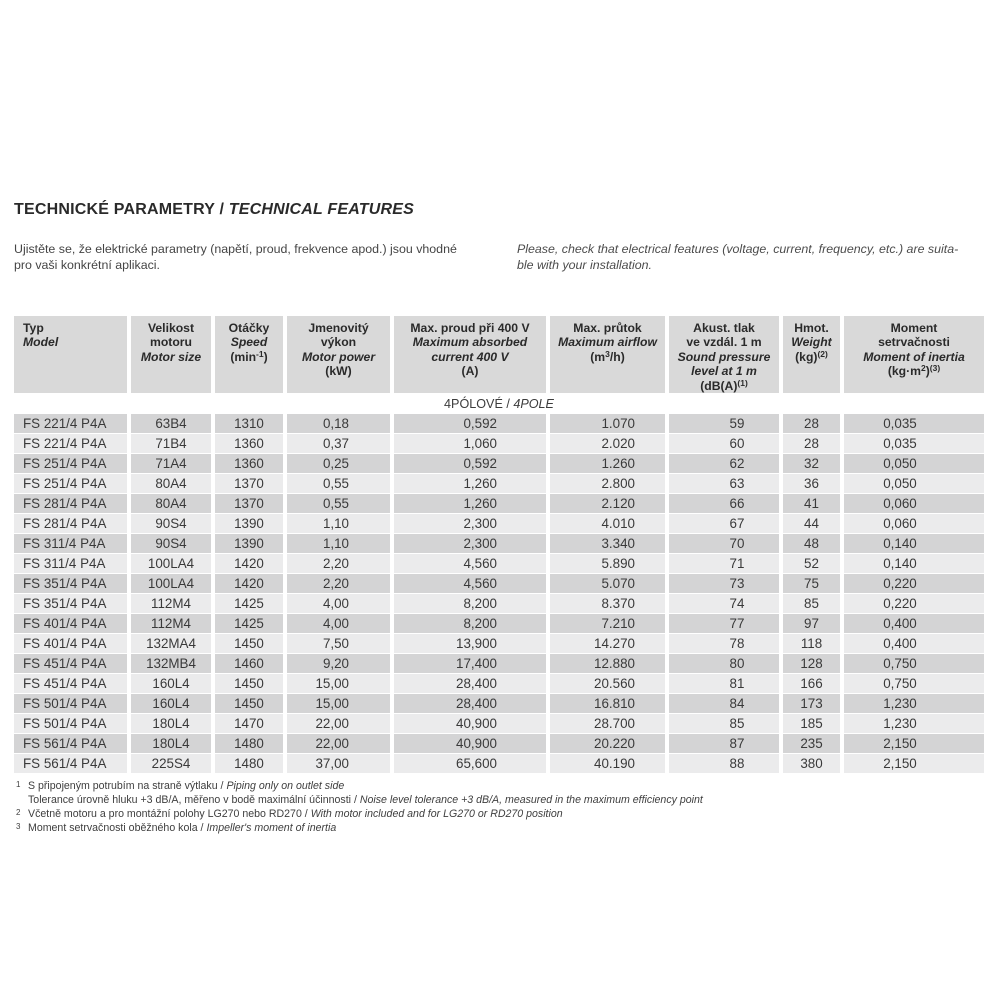  Describe the element at coordinates (18, 826) in the screenshot. I see `footnote-marker: 3` at that location.